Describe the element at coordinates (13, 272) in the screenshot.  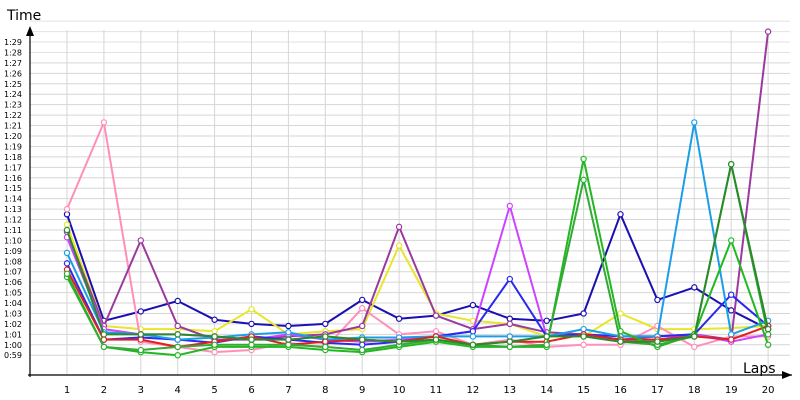
I see `y-tick-label: 1:07` at that location.